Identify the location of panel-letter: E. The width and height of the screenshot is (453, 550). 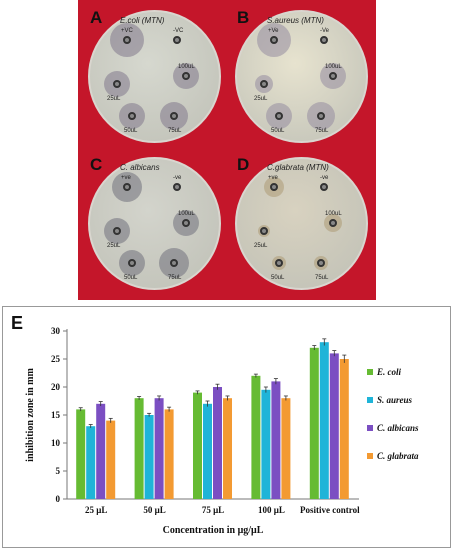
(17, 323).